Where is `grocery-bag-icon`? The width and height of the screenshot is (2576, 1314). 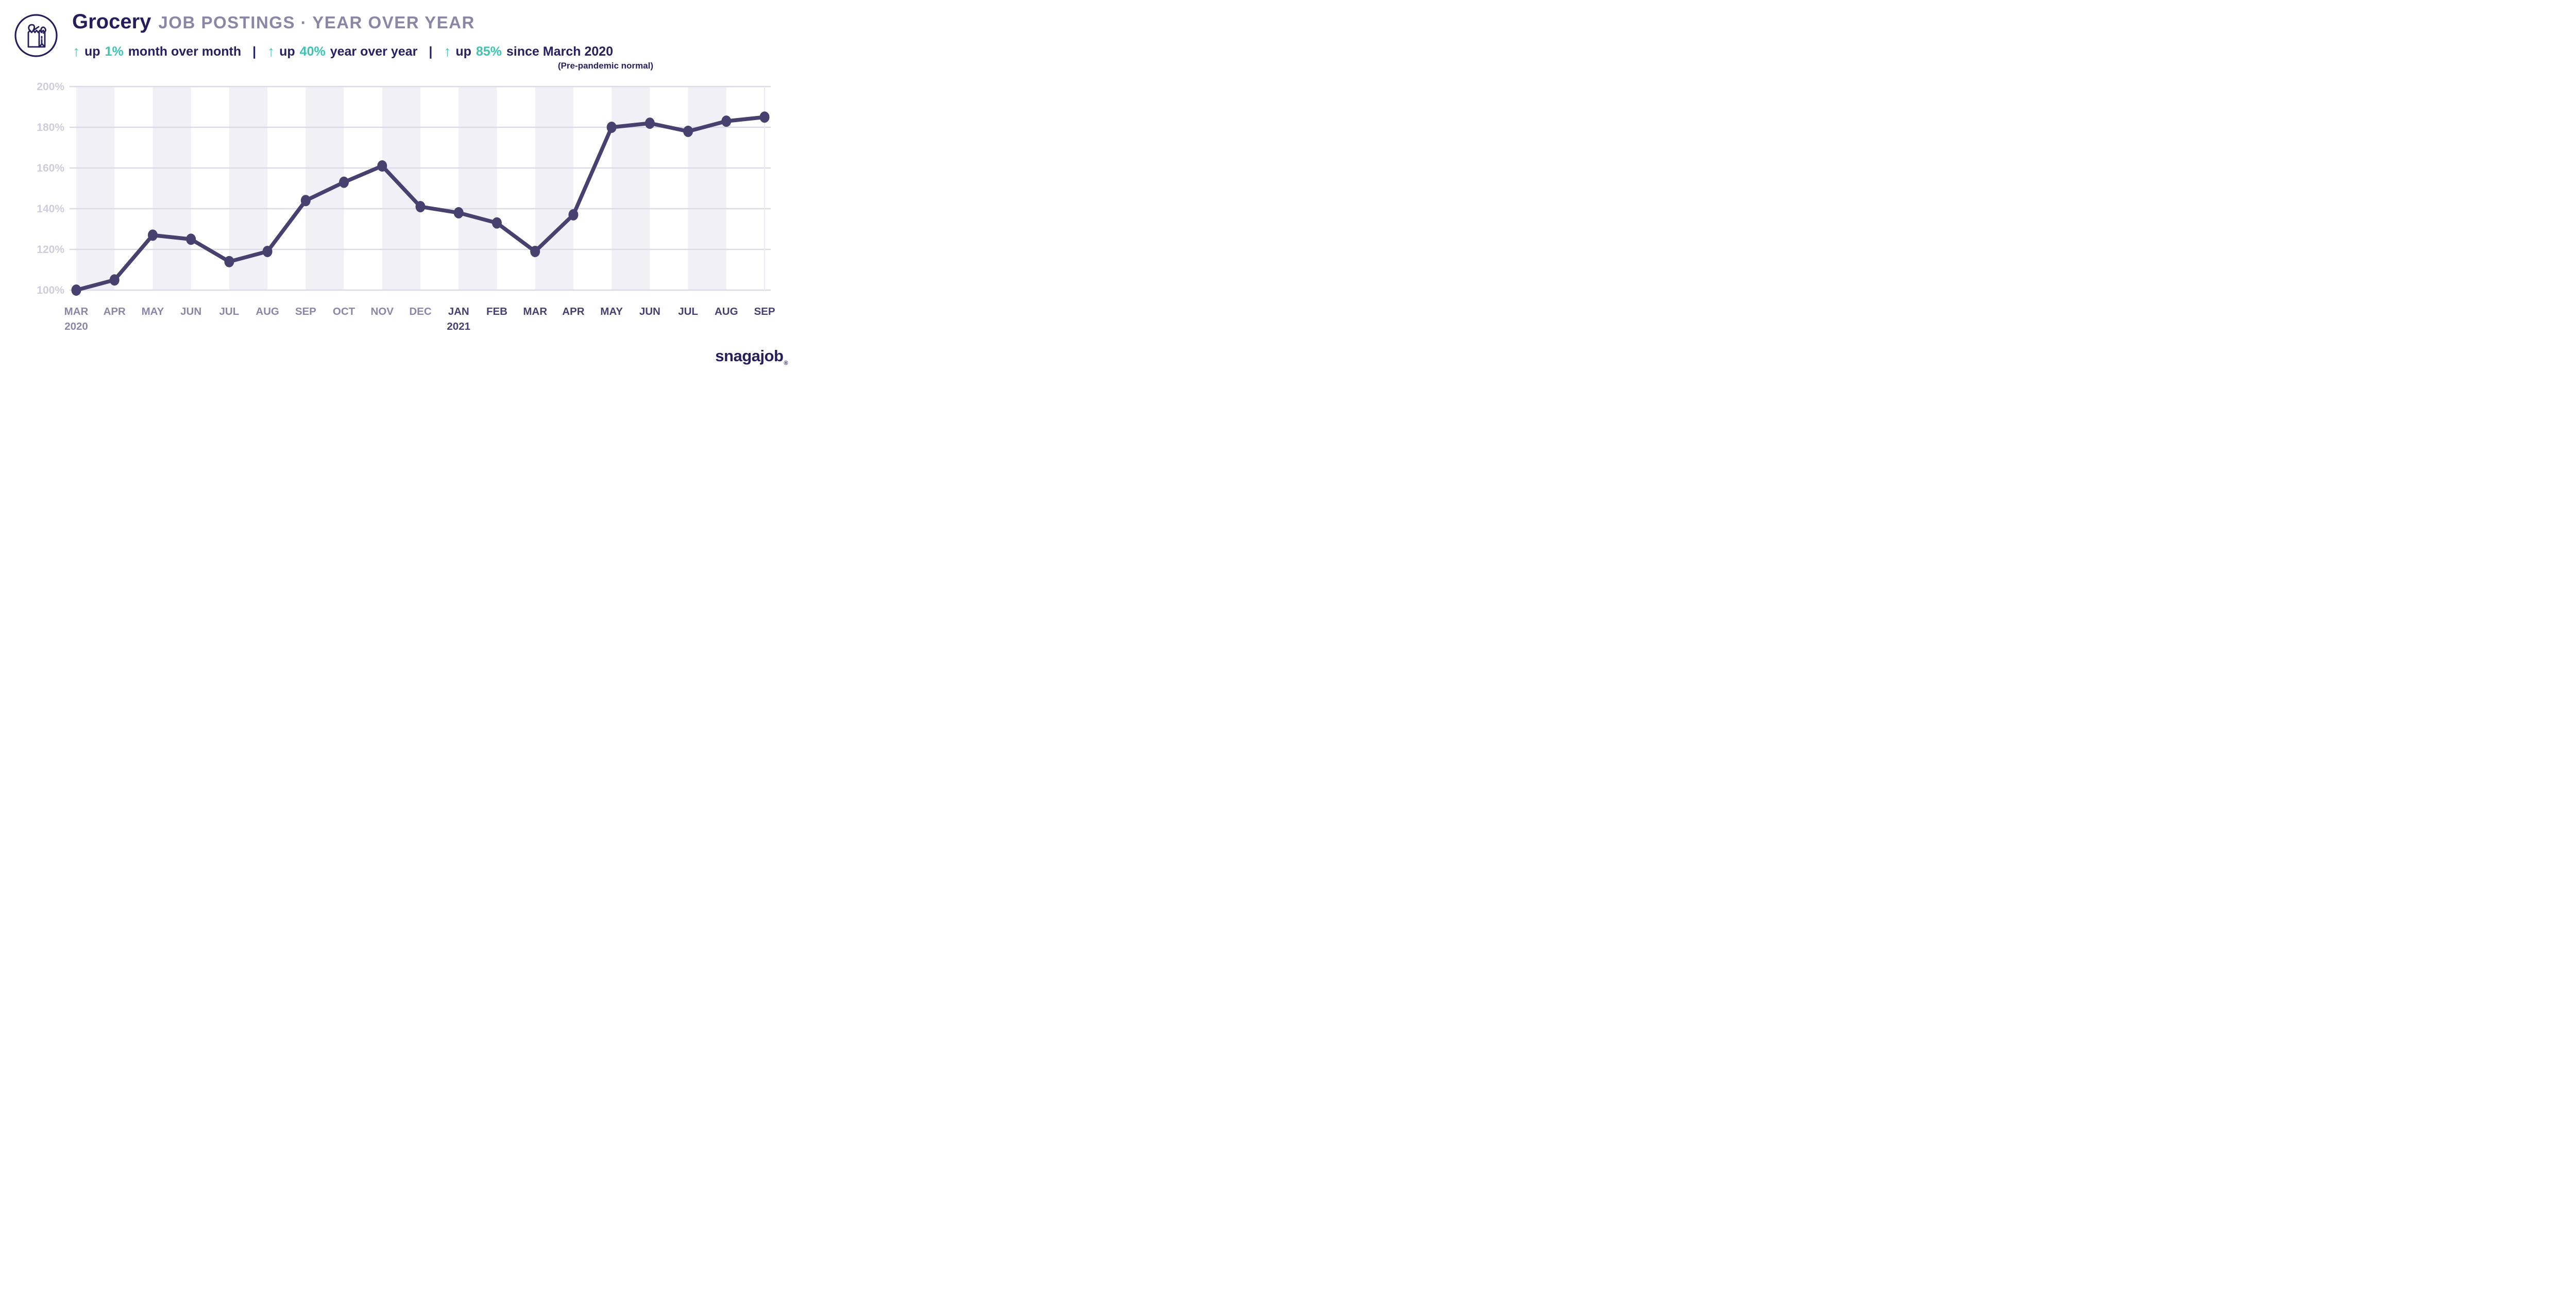
grocery-bag-icon is located at coordinates (36, 35).